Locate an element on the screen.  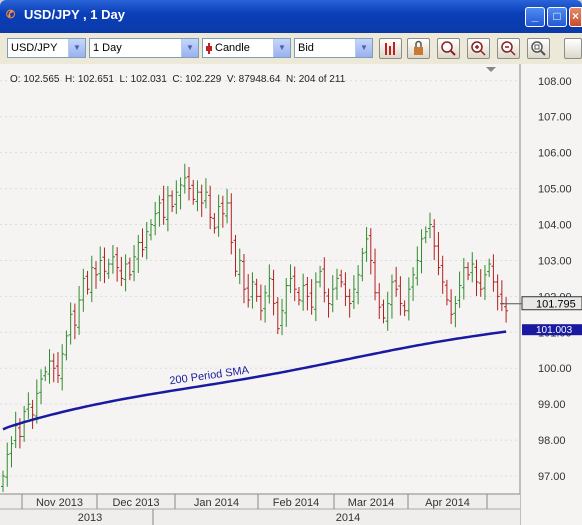
sma-value-label: 101.003 is located at coordinates (554, 330).